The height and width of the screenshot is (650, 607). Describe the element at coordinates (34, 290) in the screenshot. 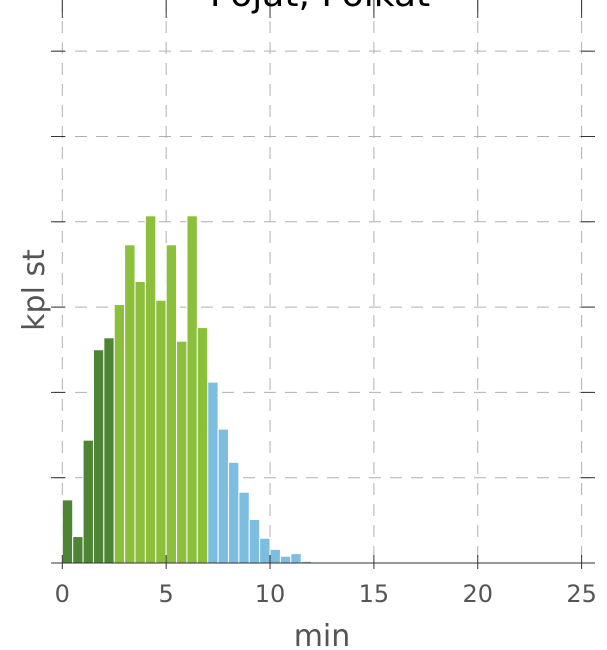

I see `y-axis-title: kpl st` at that location.